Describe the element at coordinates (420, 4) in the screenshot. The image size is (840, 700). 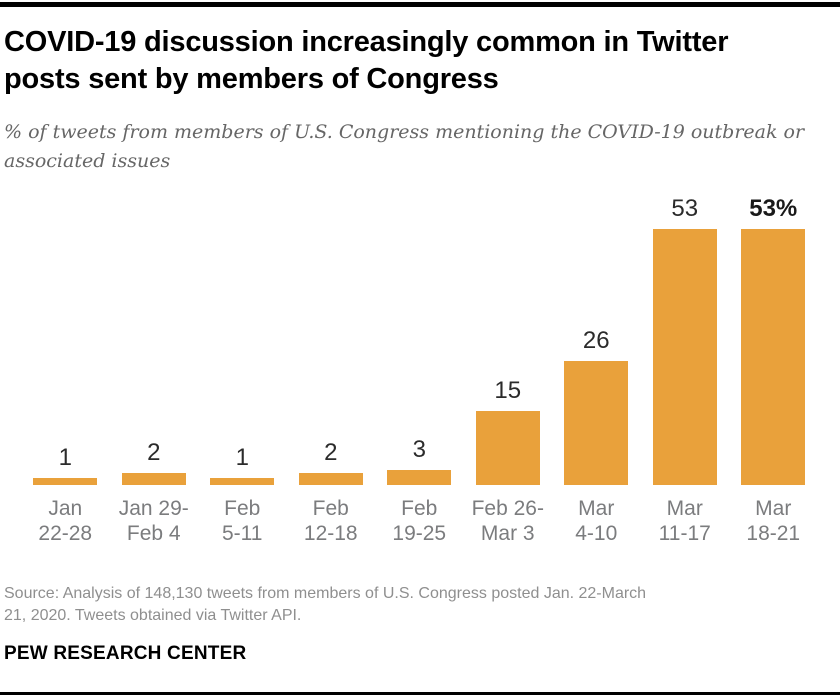
I see `top-border` at that location.